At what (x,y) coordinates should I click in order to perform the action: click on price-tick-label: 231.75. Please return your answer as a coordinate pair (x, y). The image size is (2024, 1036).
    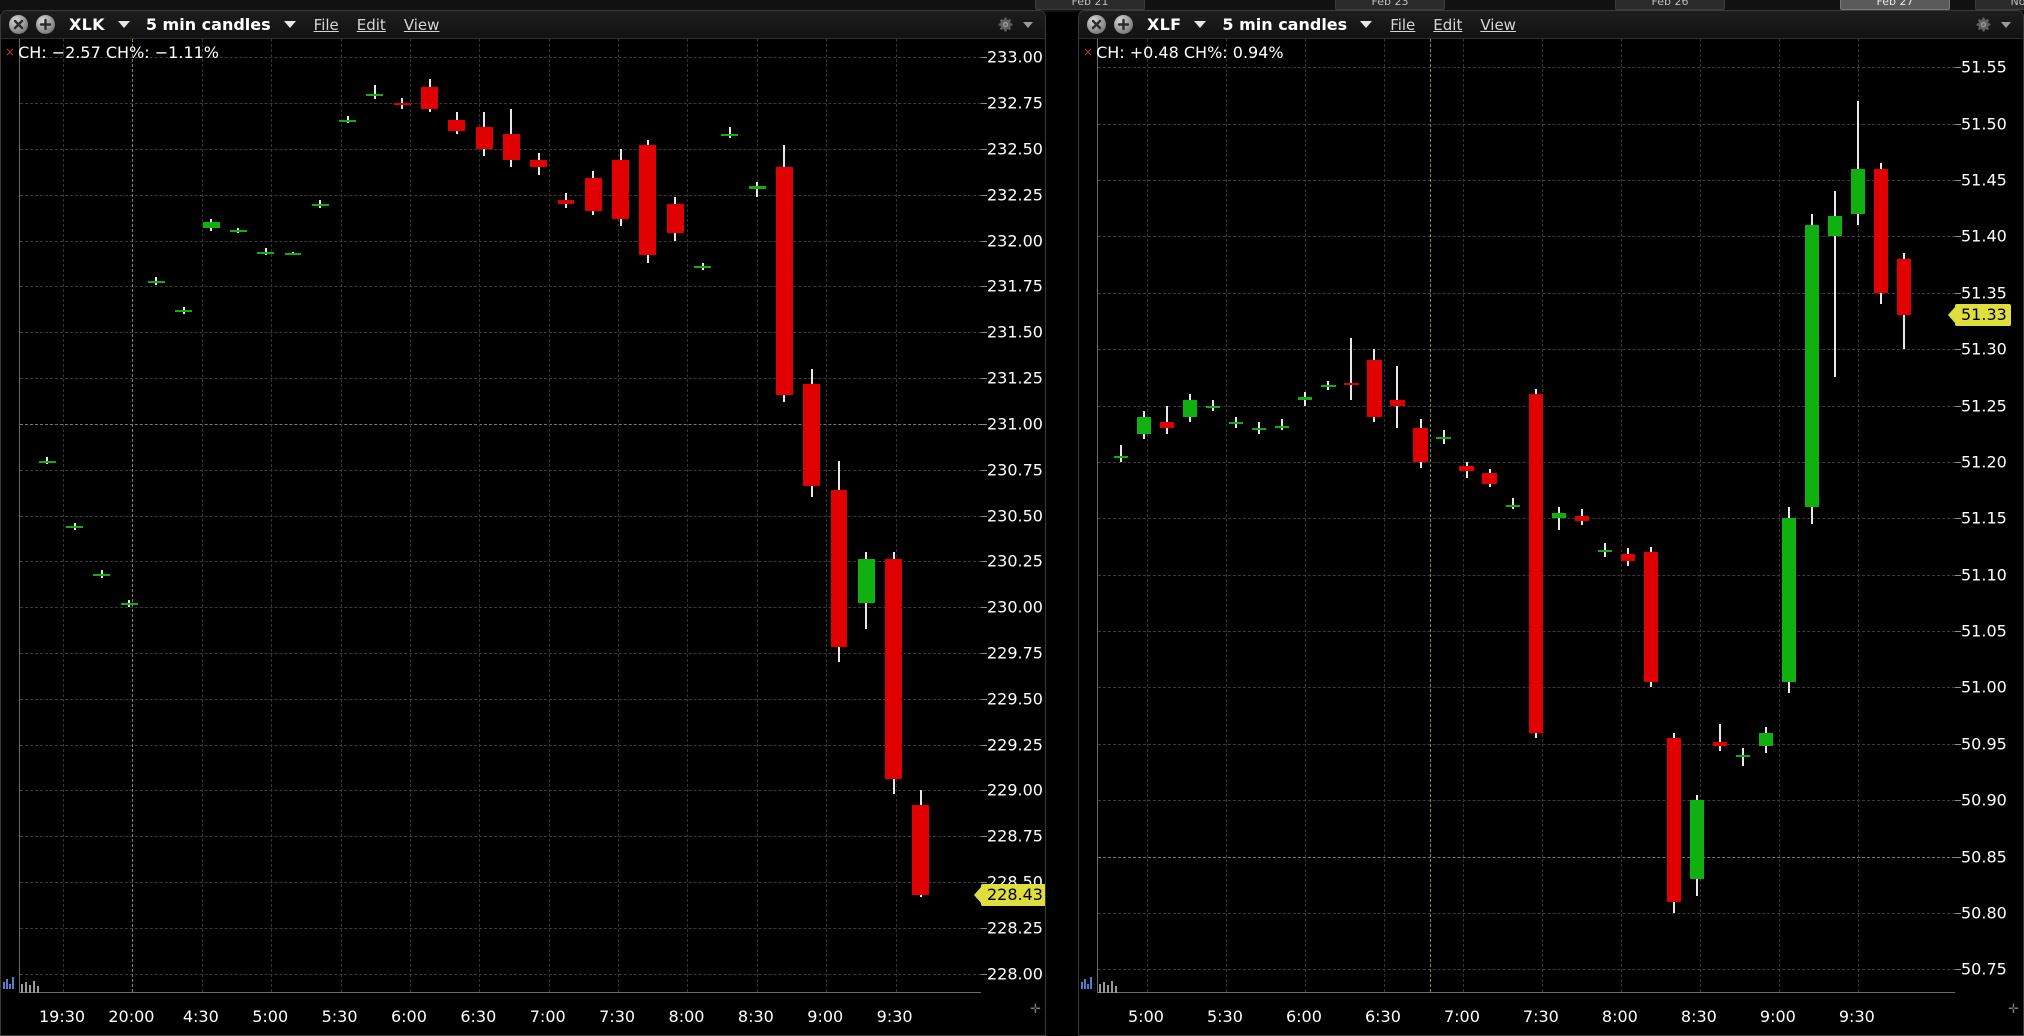
    Looking at the image, I should click on (1015, 286).